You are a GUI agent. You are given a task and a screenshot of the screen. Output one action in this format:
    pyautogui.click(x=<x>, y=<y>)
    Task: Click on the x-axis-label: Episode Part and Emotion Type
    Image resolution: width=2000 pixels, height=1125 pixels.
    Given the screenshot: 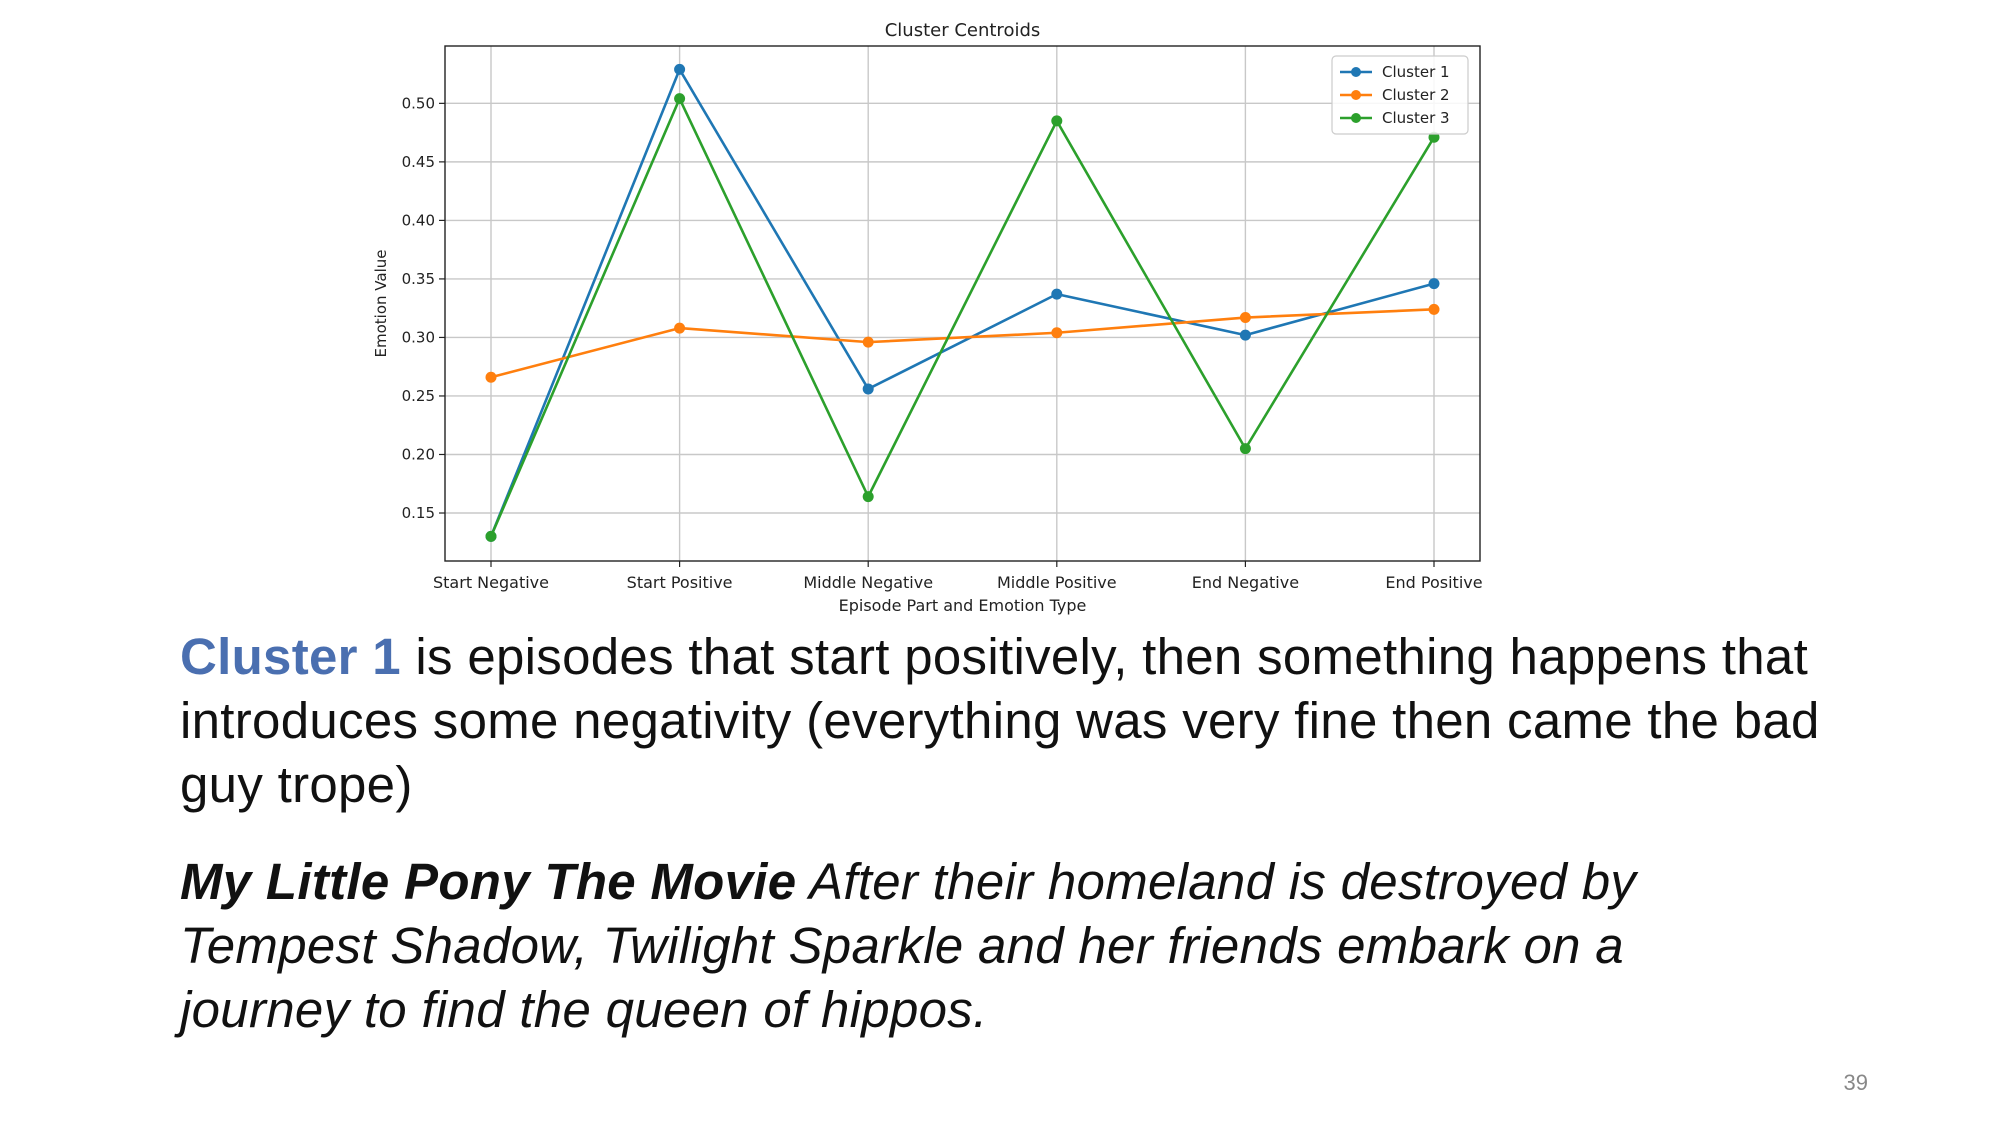 What is the action you would take?
    pyautogui.click(x=963, y=605)
    